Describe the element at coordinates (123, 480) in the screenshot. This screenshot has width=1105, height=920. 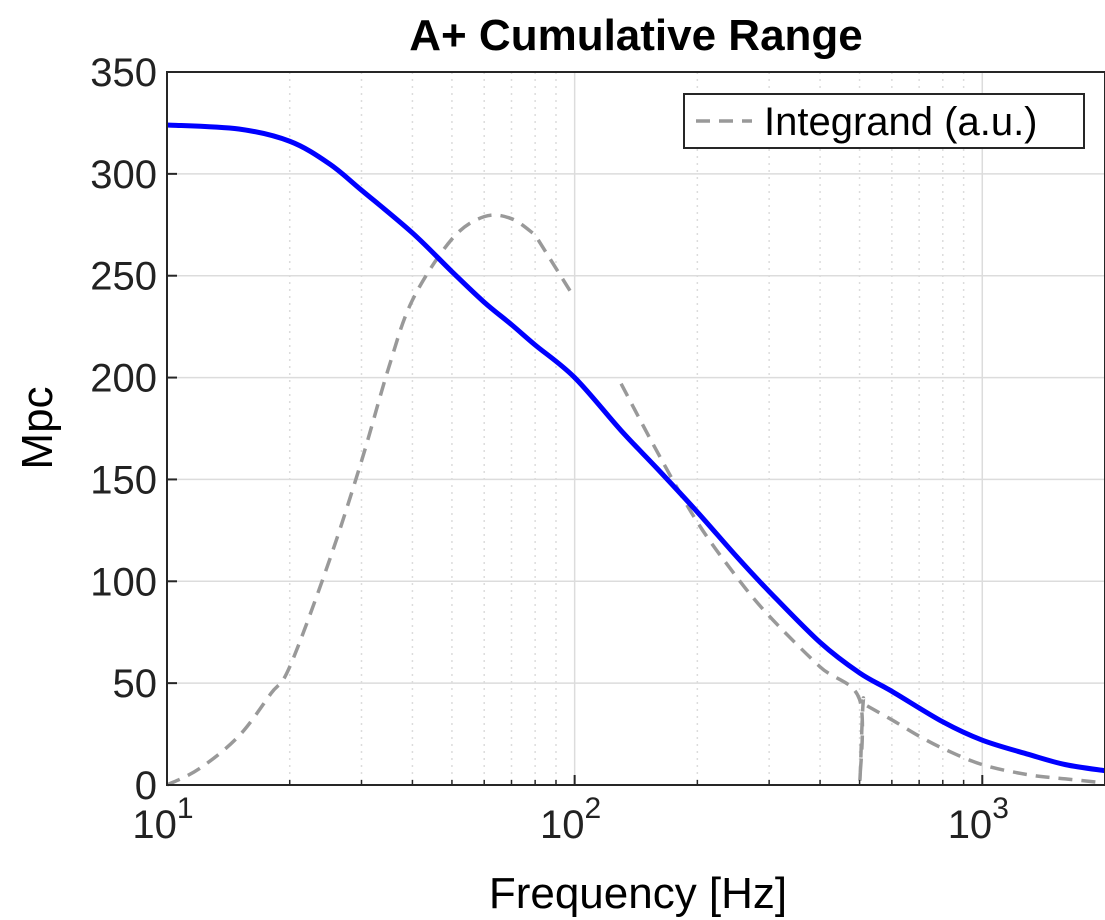
I see `y-tick-label: 150` at that location.